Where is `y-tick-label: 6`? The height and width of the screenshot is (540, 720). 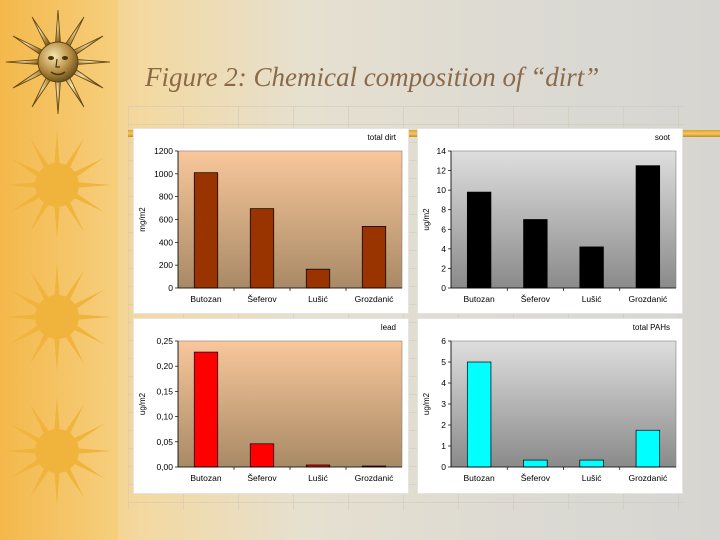
y-tick-label: 6 is located at coordinates (443, 341).